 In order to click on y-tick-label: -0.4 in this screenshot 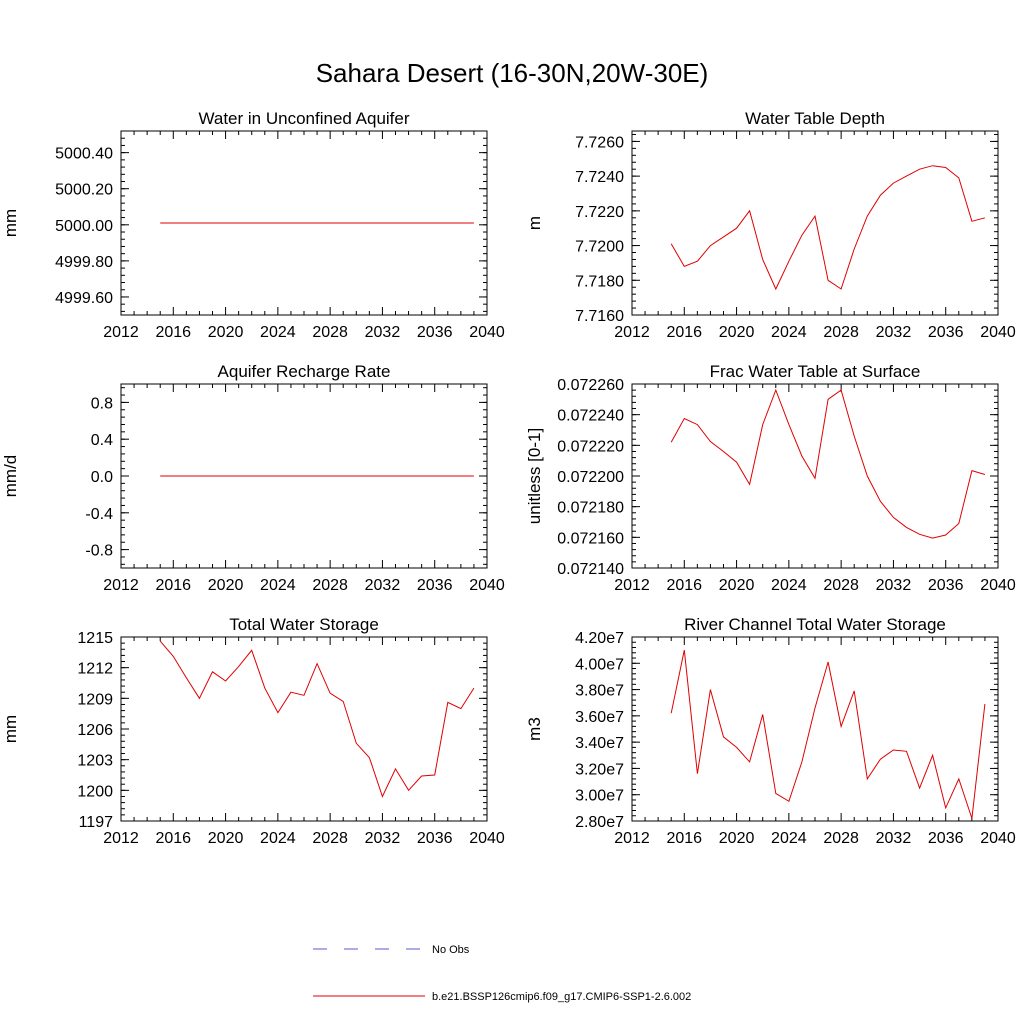, I will do `click(99, 514)`.